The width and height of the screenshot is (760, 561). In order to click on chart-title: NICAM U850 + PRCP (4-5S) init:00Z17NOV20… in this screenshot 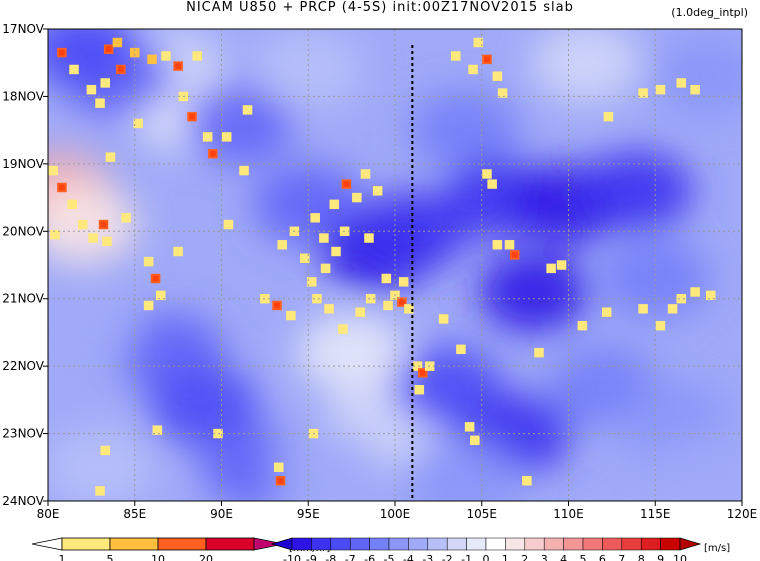, I will do `click(380, 7)`.